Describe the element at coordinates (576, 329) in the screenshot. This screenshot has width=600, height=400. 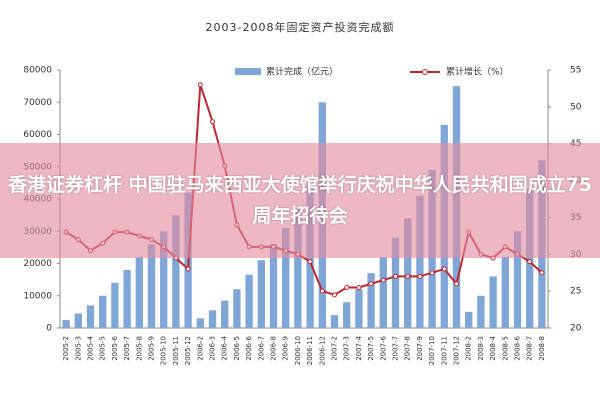
I see `y2-tick-label: 20` at that location.